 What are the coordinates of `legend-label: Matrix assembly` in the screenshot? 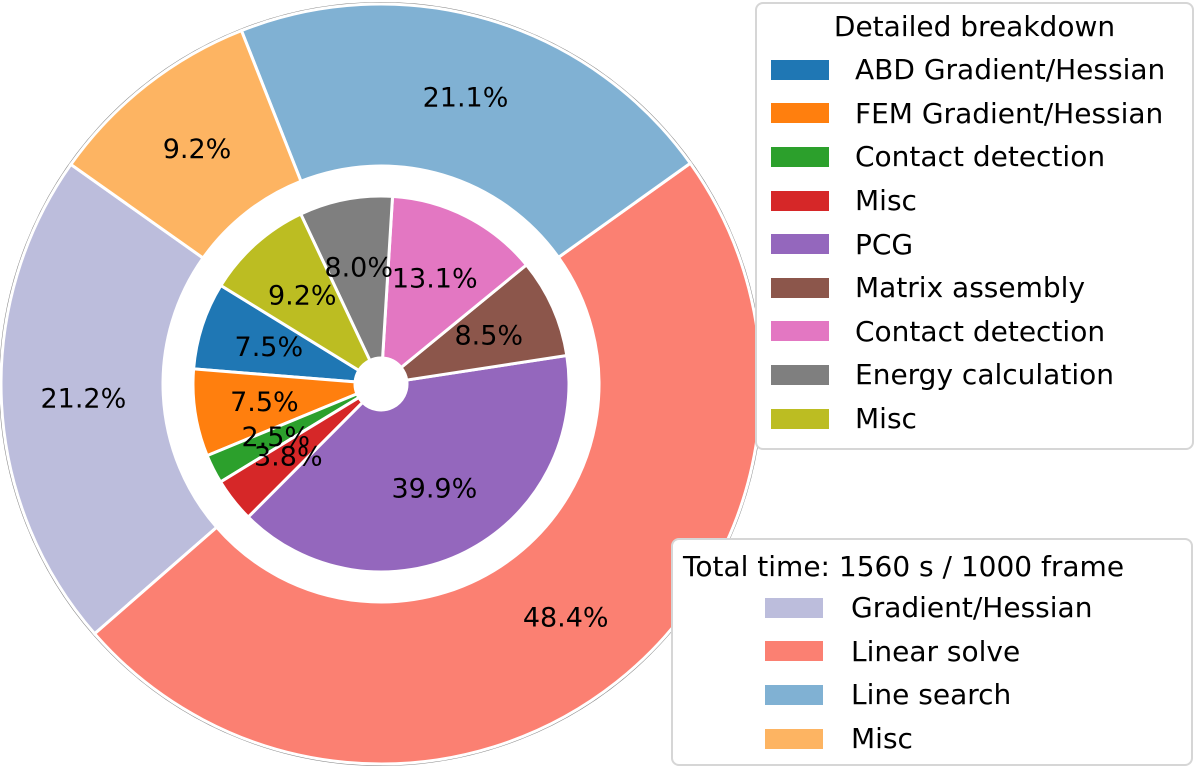 It's located at (970, 288).